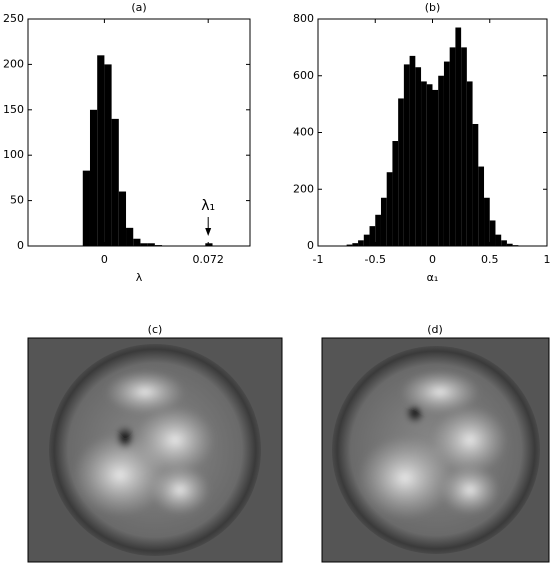 This screenshot has width=552, height=564. Describe the element at coordinates (303, 132) in the screenshot. I see `y-tick-label: 400` at that location.